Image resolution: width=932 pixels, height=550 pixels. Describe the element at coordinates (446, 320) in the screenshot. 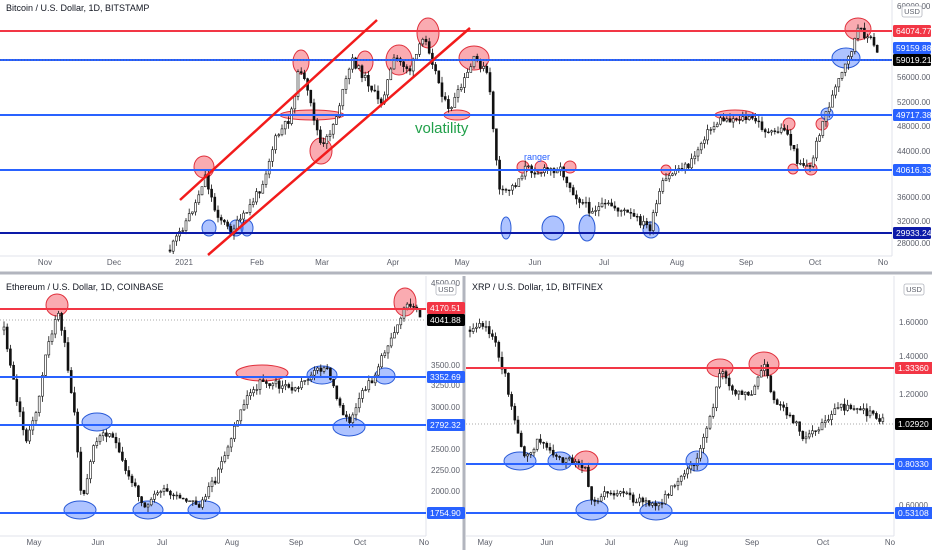

I see `eth-price-badge-bg` at that location.